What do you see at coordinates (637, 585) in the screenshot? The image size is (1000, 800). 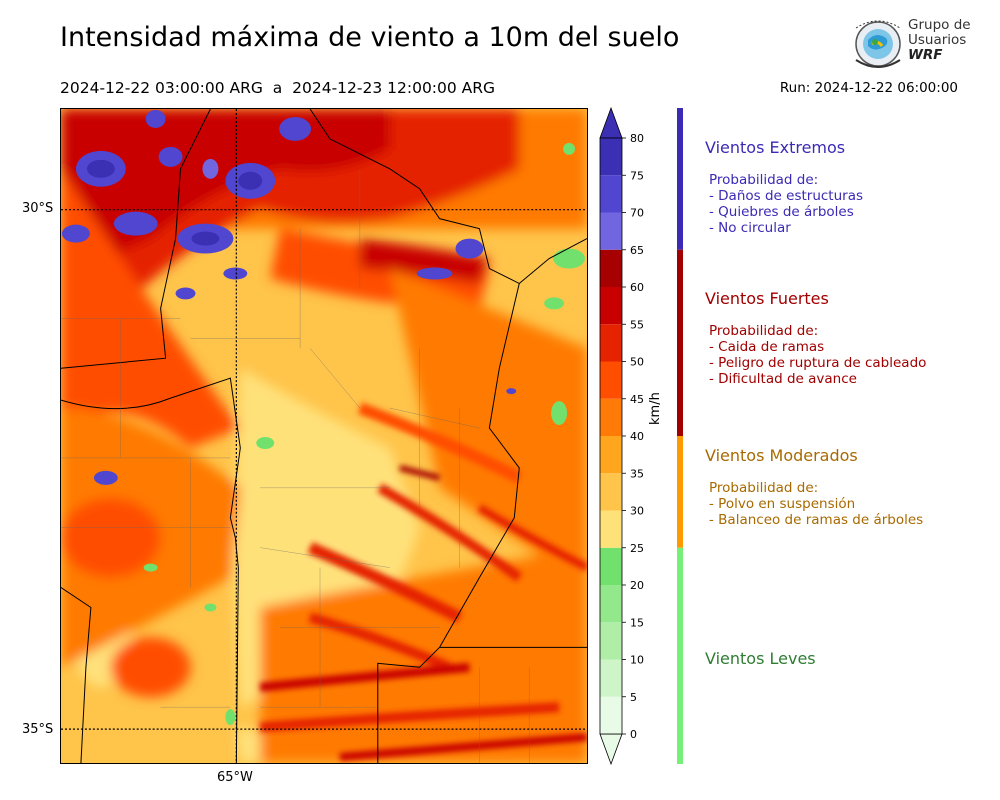 I see `colorbar-tick-label: 20` at bounding box center [637, 585].